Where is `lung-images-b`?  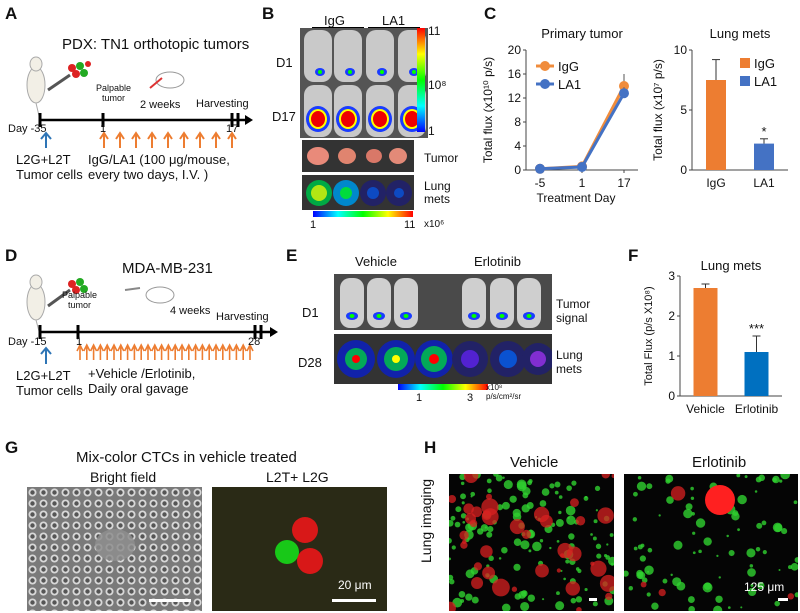 lung-images-b is located at coordinates (358, 192).